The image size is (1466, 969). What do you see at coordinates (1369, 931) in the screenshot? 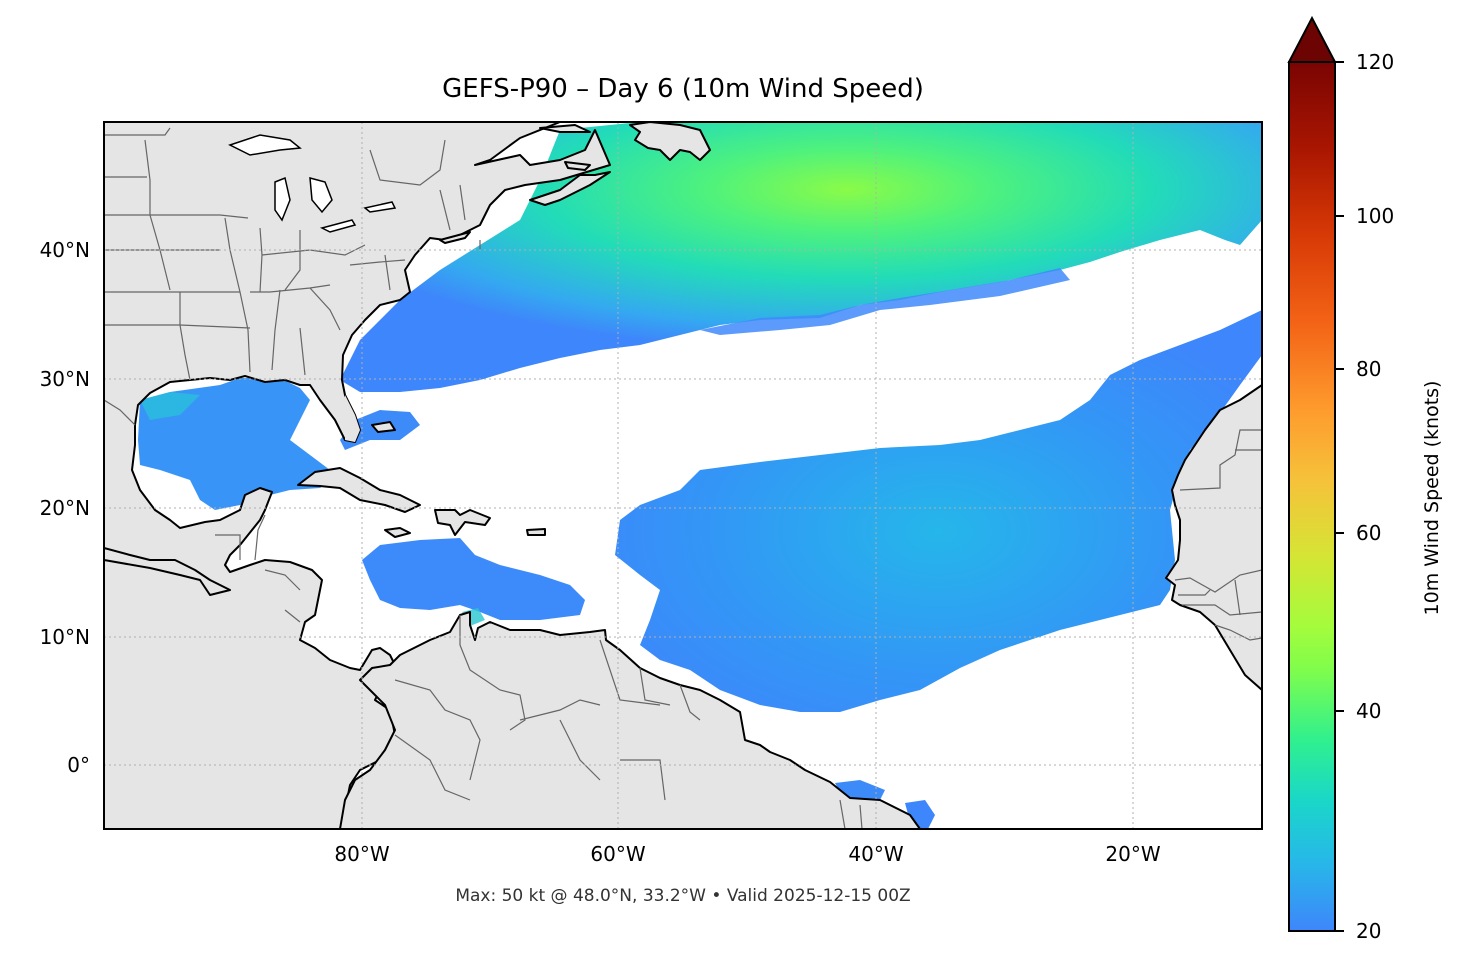
I see `colorbar-tick-20: 20` at bounding box center [1369, 931].